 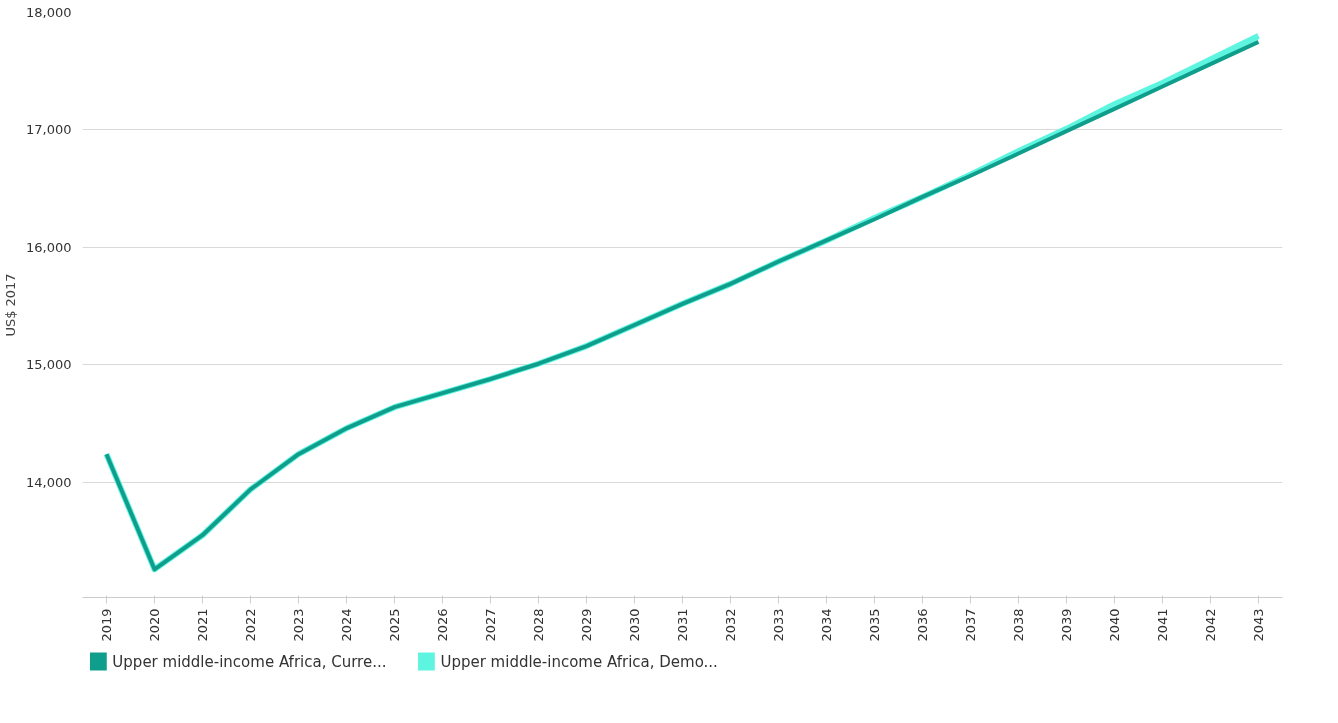 I want to click on y-tick-label: 17,000, so click(x=49, y=130).